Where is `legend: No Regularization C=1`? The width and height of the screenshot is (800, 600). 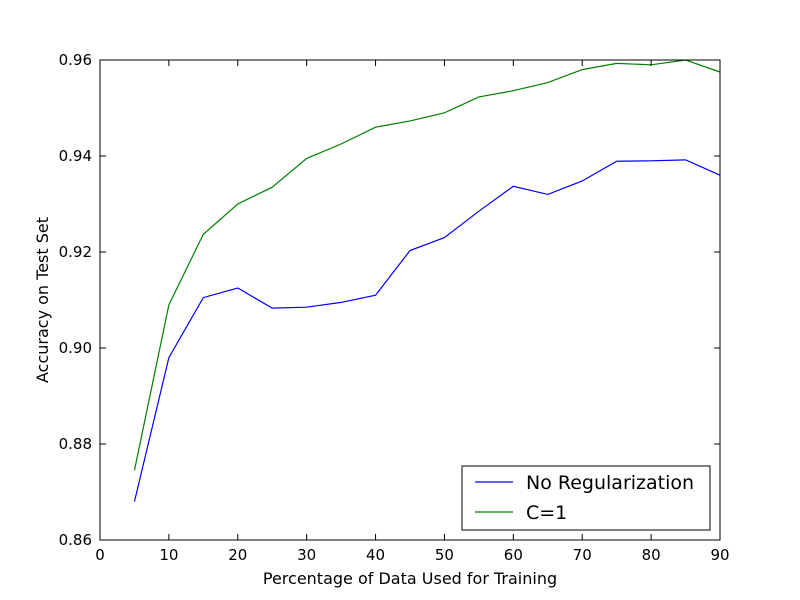 legend: No Regularization C=1 is located at coordinates (586, 498).